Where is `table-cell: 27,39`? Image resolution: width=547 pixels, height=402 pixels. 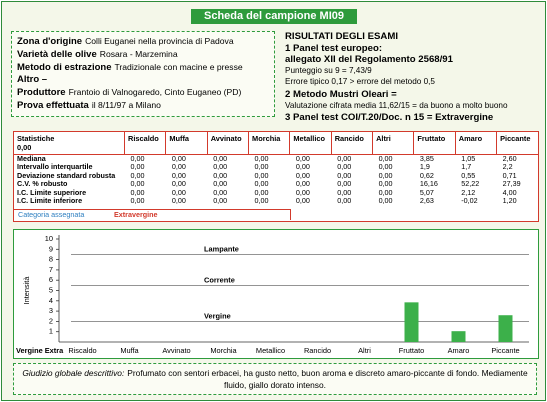
table-cell: 27,39 is located at coordinates (511, 184).